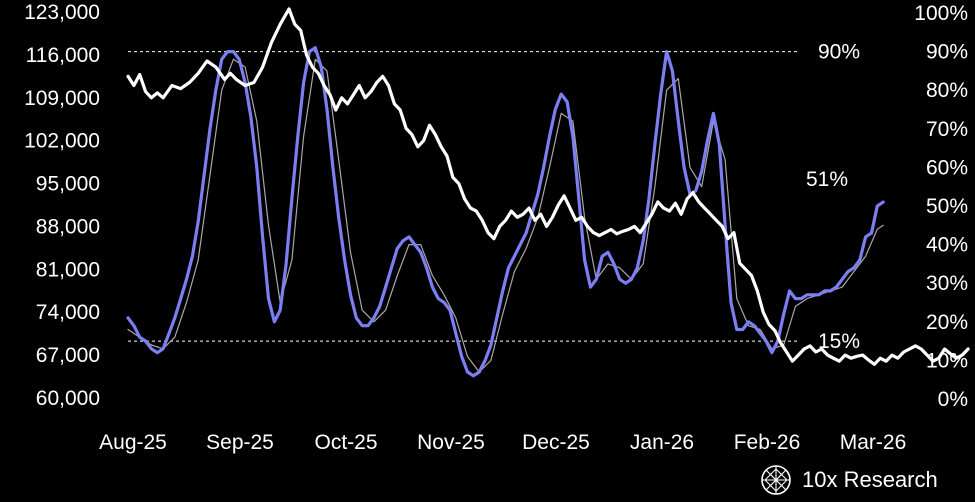 The width and height of the screenshot is (975, 502). What do you see at coordinates (68, 226) in the screenshot?
I see `left-tick-label: 88,000` at bounding box center [68, 226].